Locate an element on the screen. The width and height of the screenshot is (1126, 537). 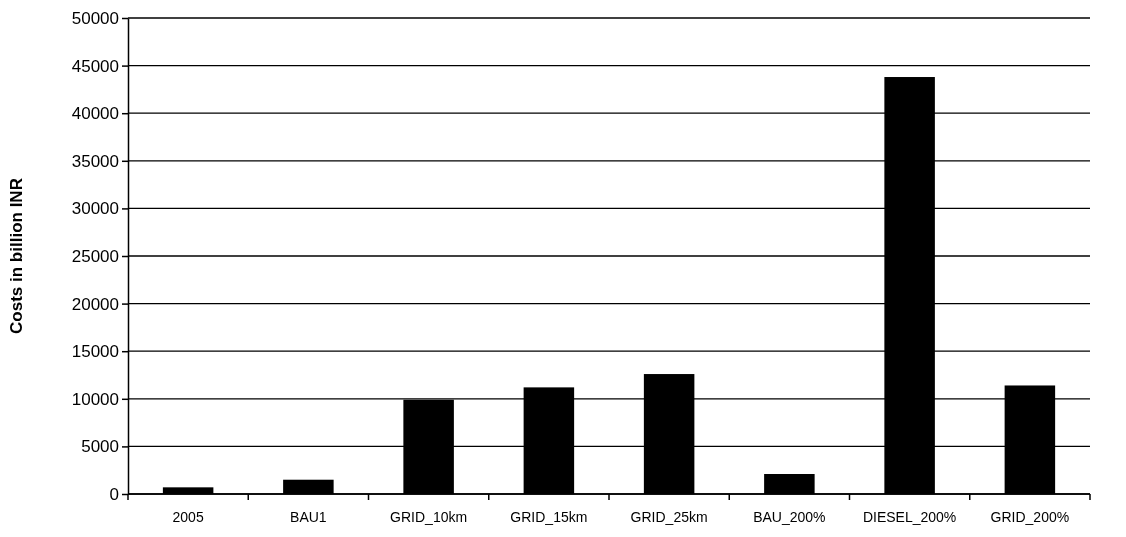
y-tick-label: 25000 is located at coordinates (95, 256).